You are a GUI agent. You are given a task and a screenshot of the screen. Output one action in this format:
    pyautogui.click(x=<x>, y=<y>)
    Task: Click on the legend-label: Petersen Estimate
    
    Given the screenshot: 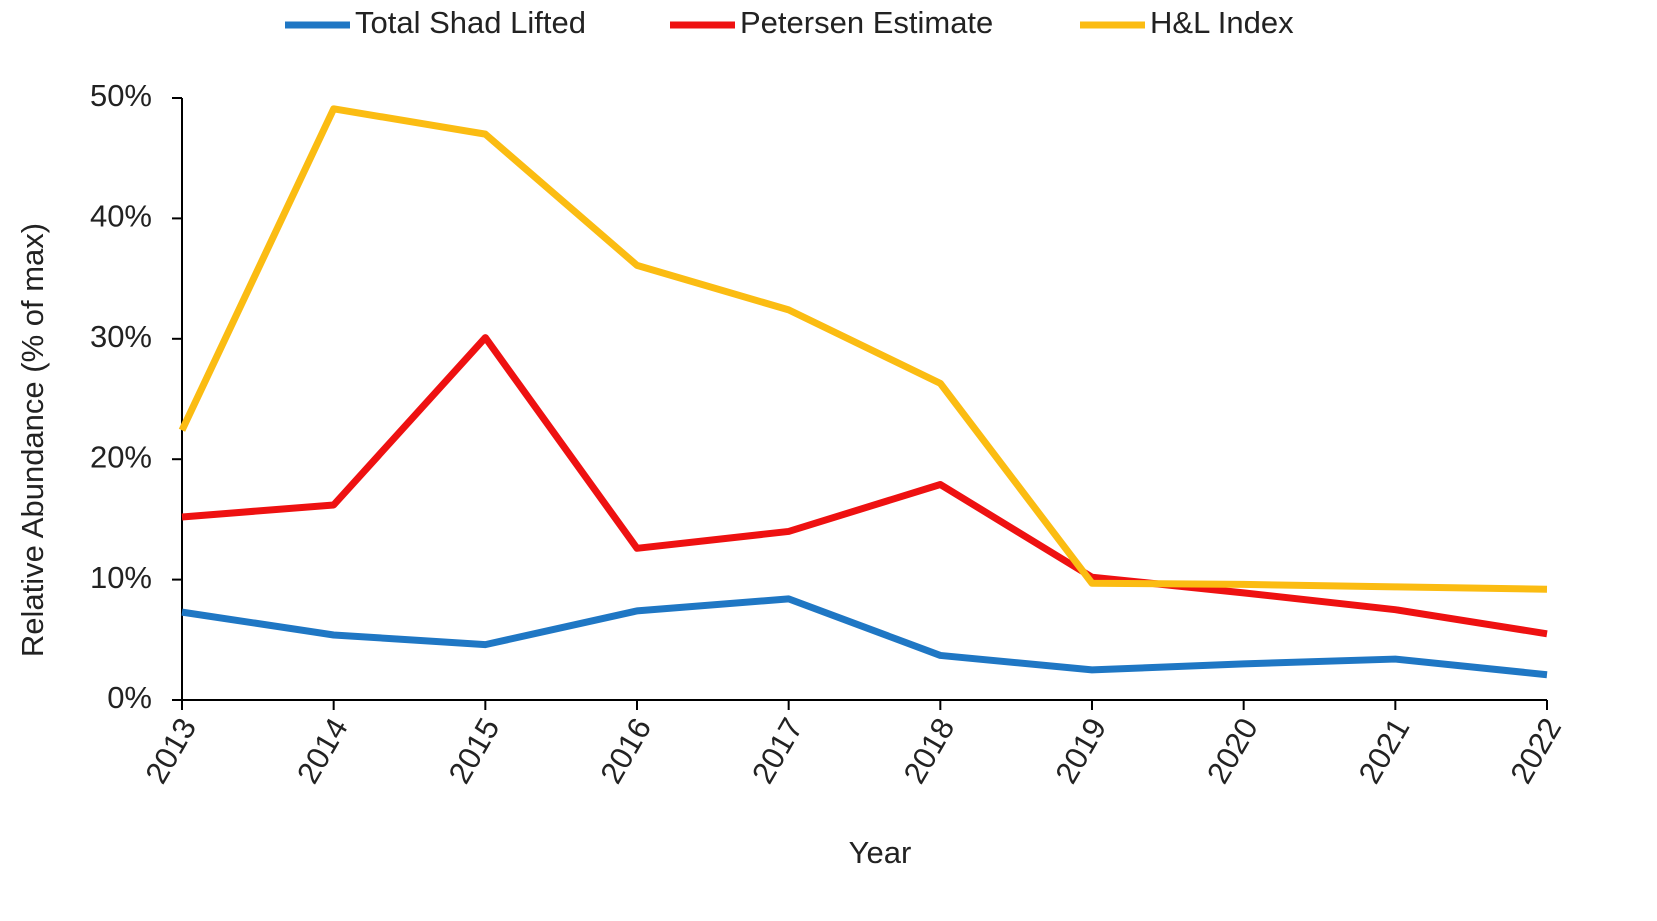 What is the action you would take?
    pyautogui.click(x=866, y=22)
    